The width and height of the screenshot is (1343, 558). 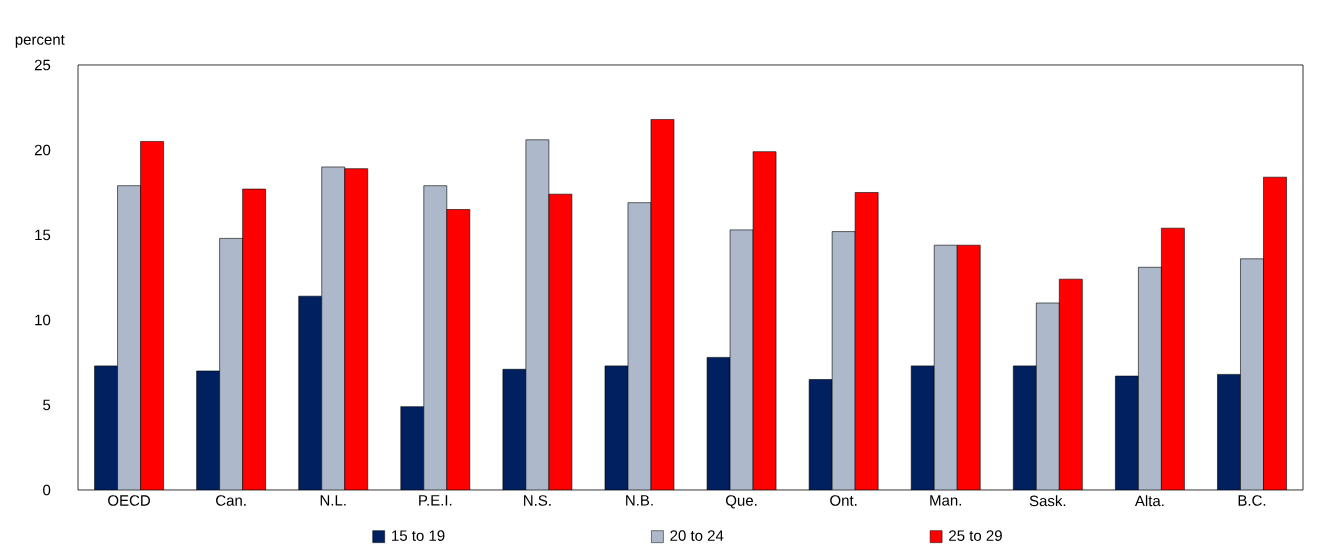 I want to click on x-tick-label: P.E.I., so click(x=435, y=500).